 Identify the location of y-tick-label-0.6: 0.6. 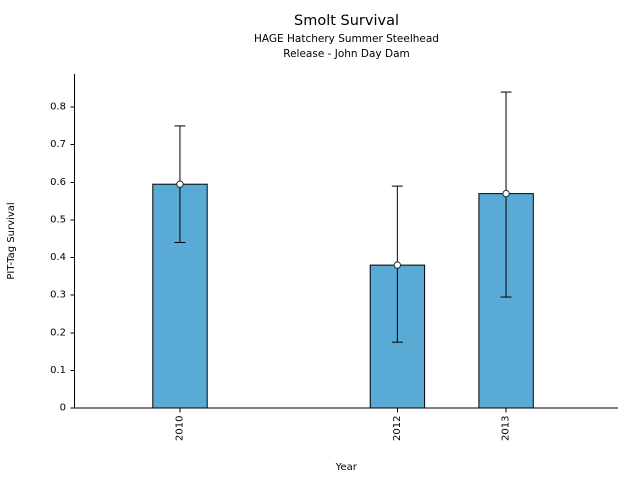
(58, 182).